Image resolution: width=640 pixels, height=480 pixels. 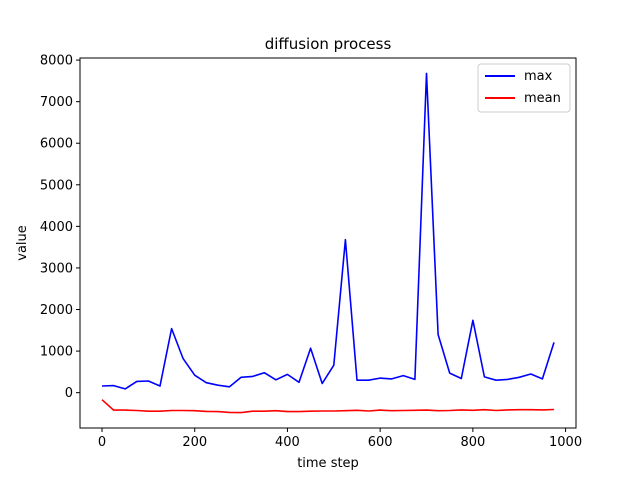 I want to click on y-tick-label: 6000, so click(x=56, y=144).